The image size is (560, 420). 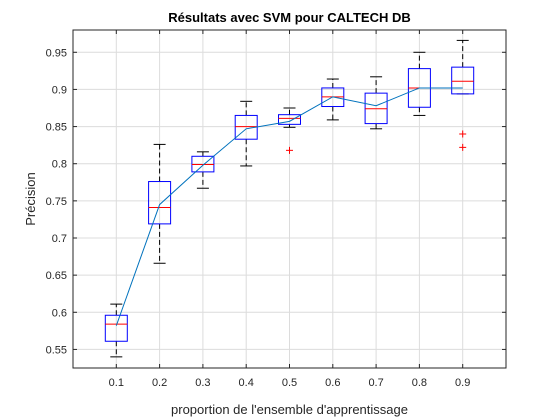 What do you see at coordinates (246, 383) in the screenshot?
I see `x-tick-label: 0.4` at bounding box center [246, 383].